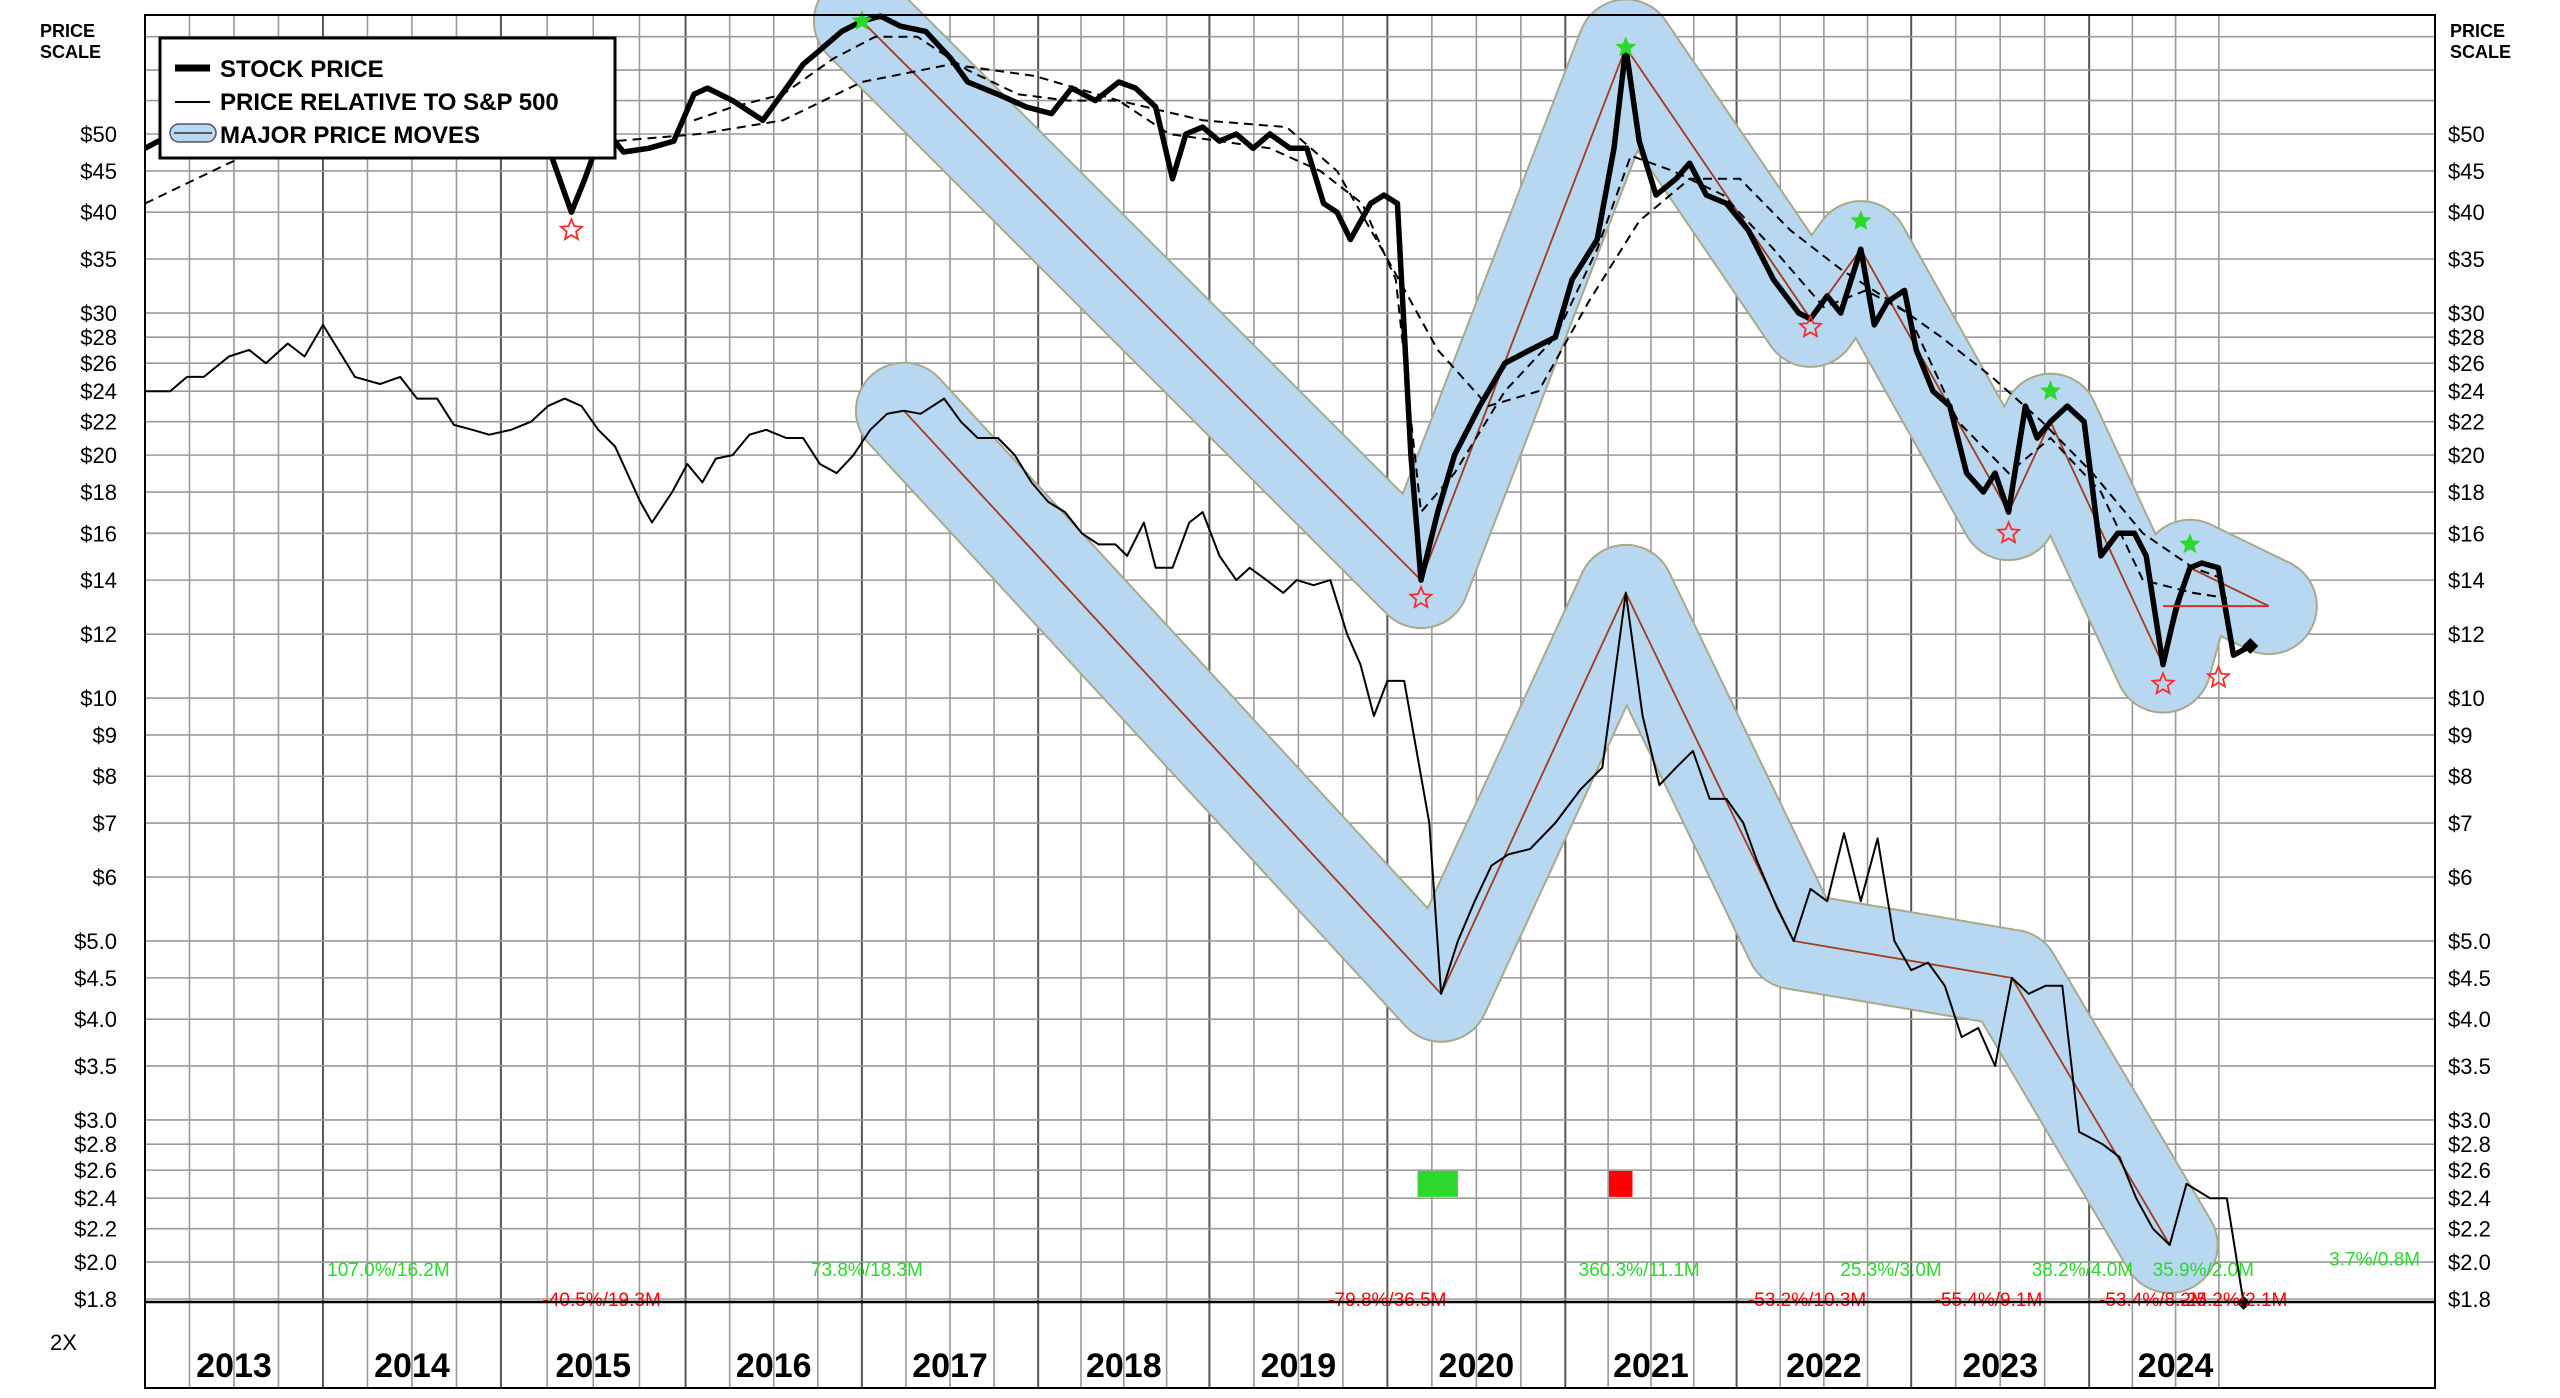  Describe the element at coordinates (2466, 391) in the screenshot. I see `y-tick-label-right: $24` at that location.